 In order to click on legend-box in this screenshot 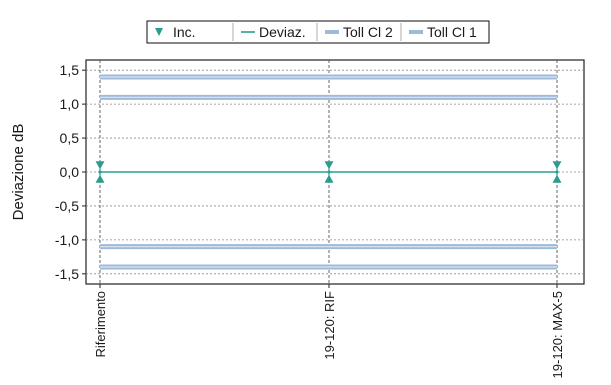, I will do `click(318, 32)`.